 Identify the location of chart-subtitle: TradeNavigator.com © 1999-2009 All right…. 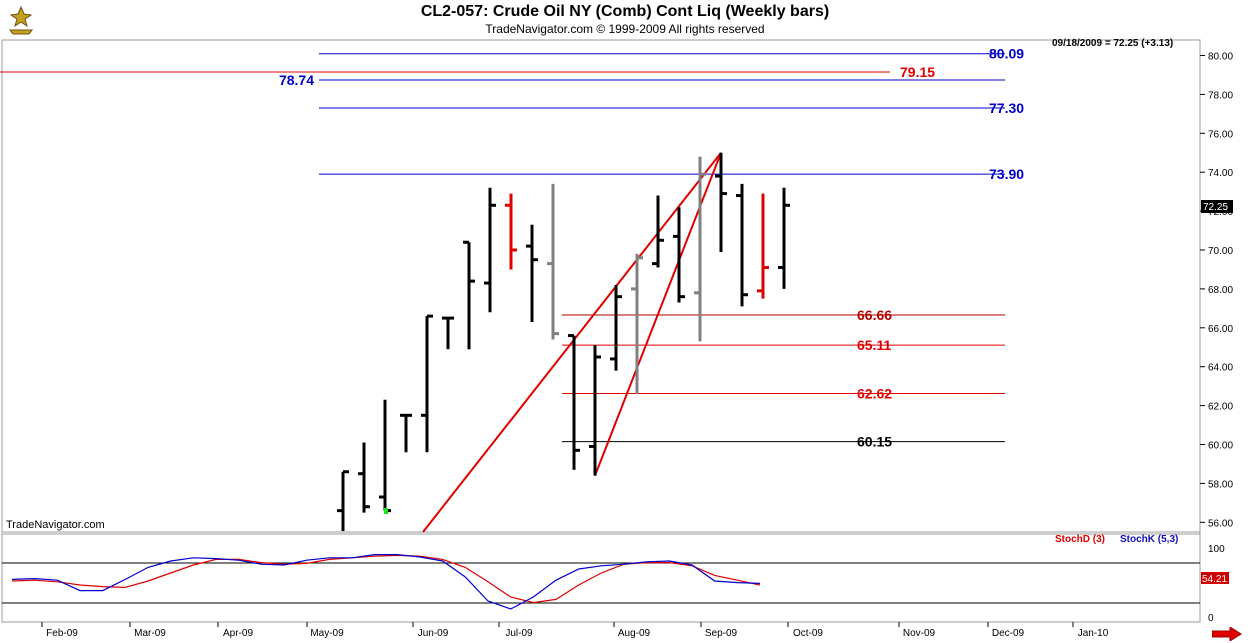
(625, 29).